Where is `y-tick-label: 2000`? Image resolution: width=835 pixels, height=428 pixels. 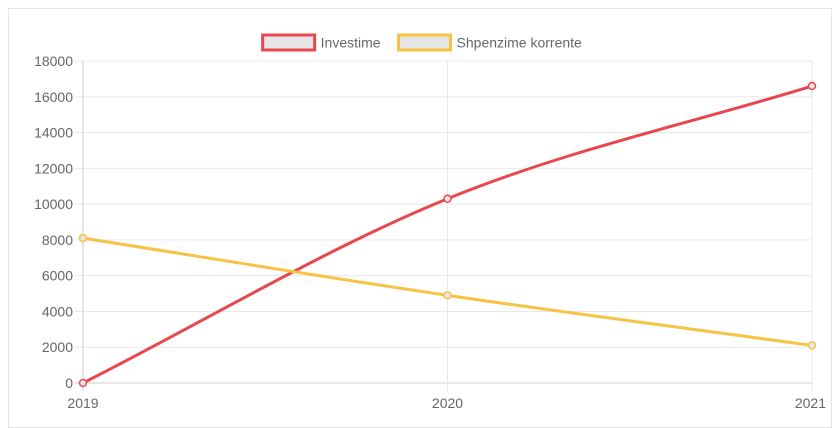 y-tick-label: 2000 is located at coordinates (57, 347).